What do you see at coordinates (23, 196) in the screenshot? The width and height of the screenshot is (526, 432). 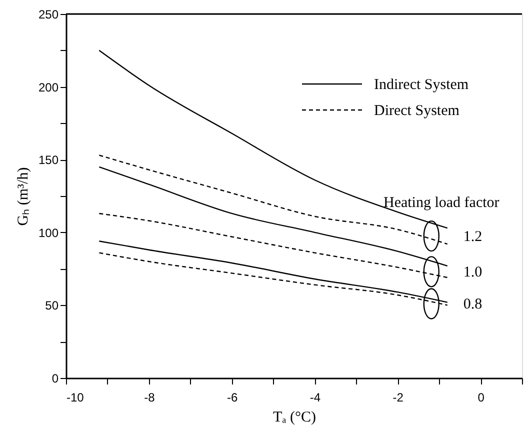 I see `y-axis-title: Gₕ (m³/h)` at bounding box center [23, 196].